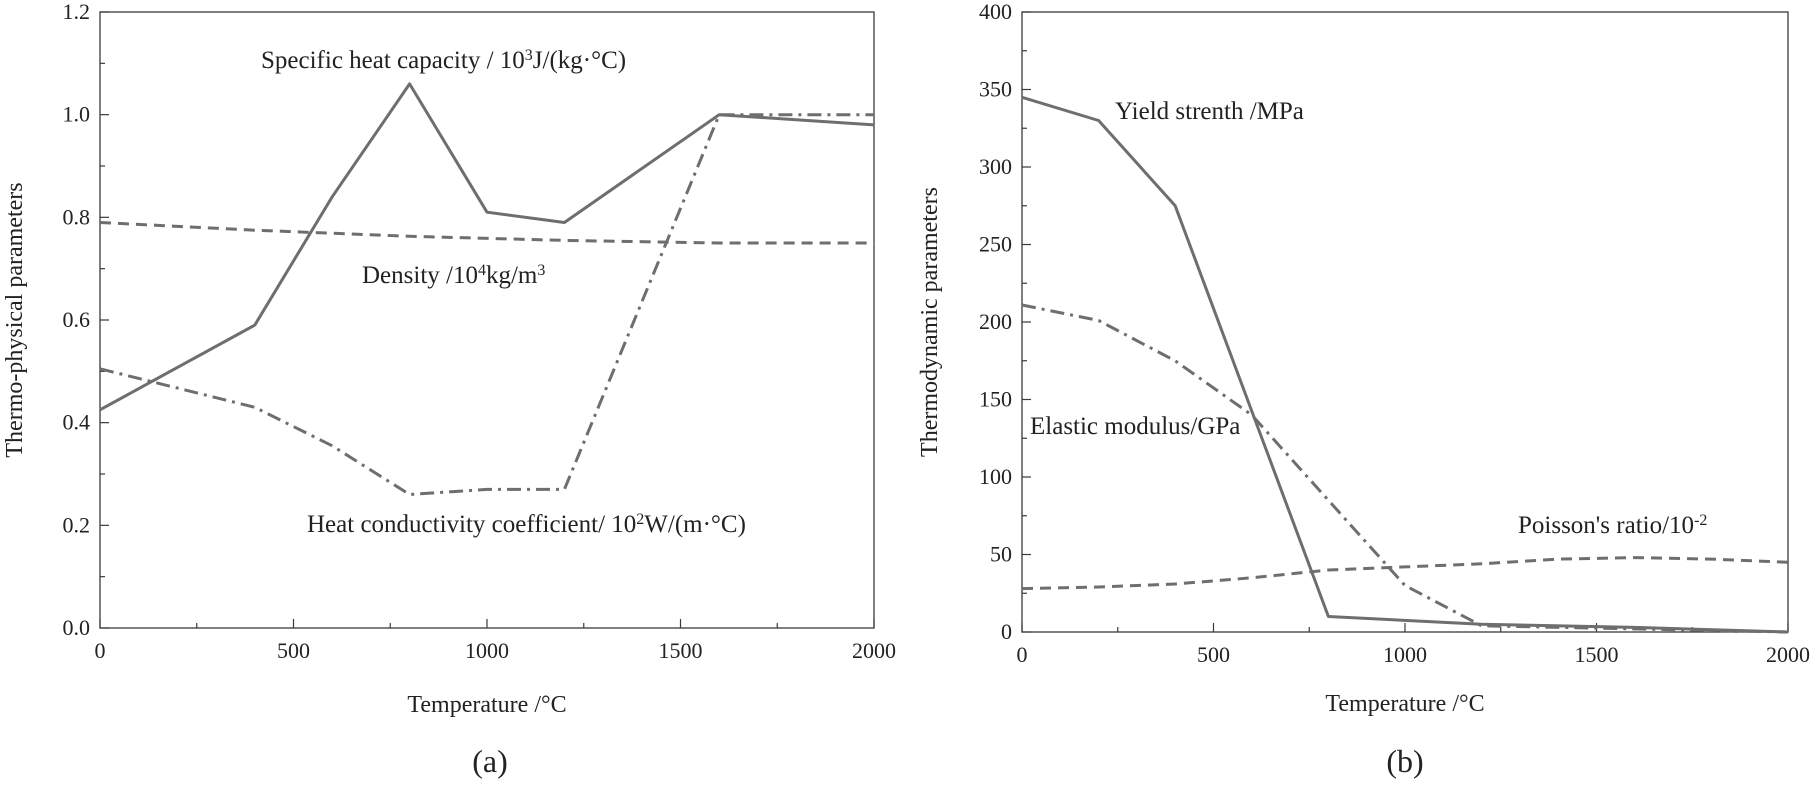  What do you see at coordinates (995, 476) in the screenshot?
I see `b-y-tick-label: 100` at bounding box center [995, 476].